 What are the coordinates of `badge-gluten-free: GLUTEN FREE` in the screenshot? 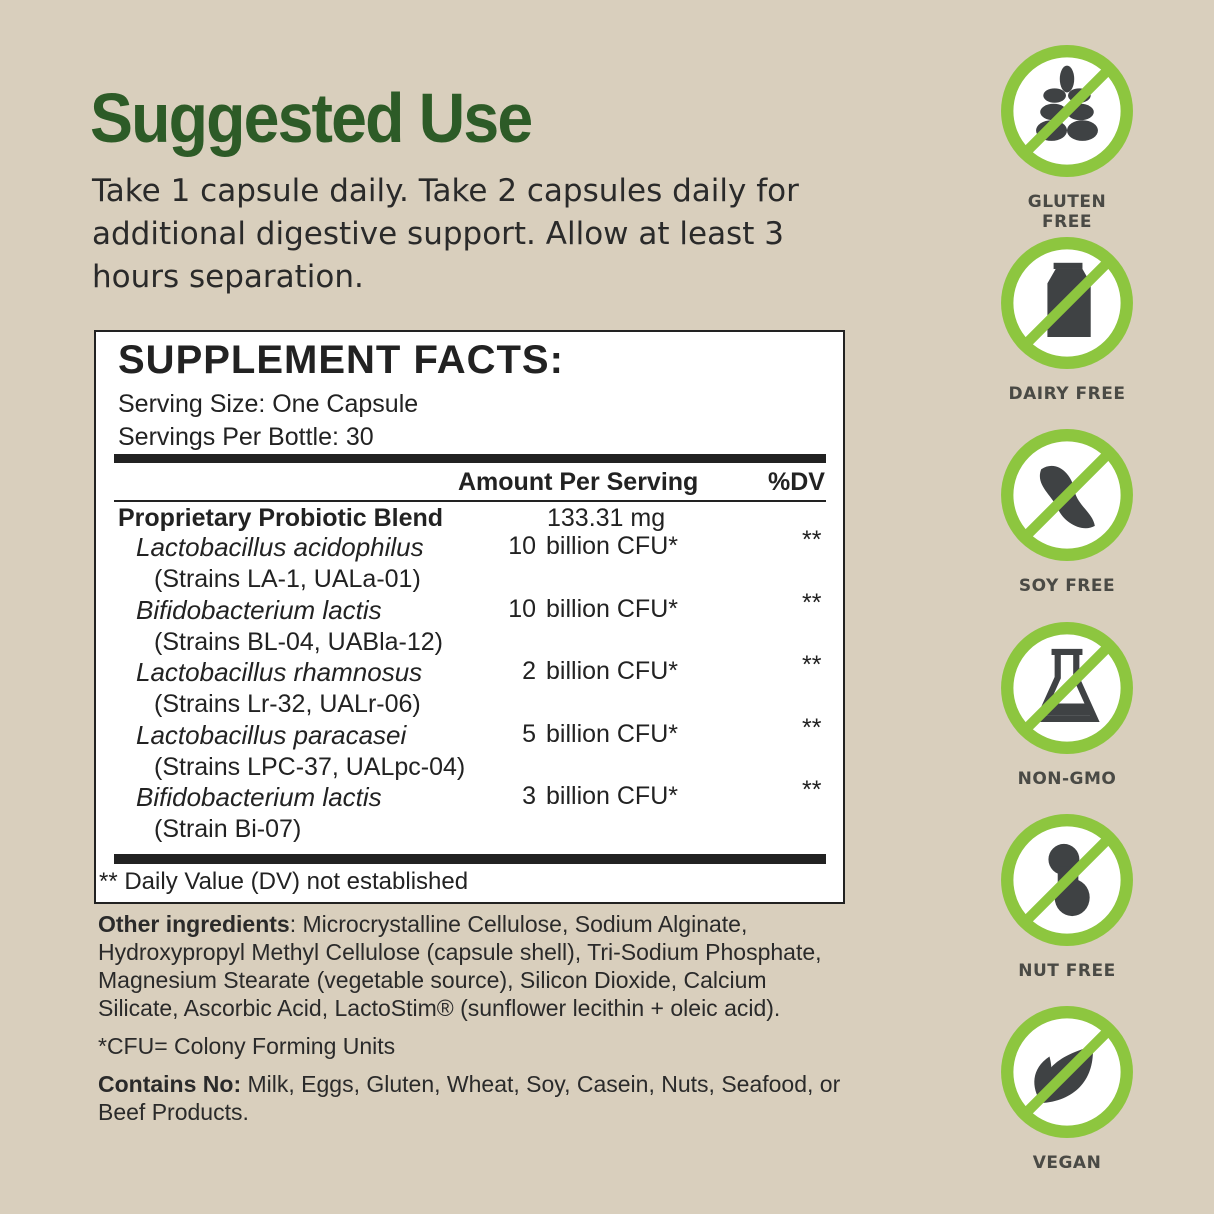 It's located at (1067, 138).